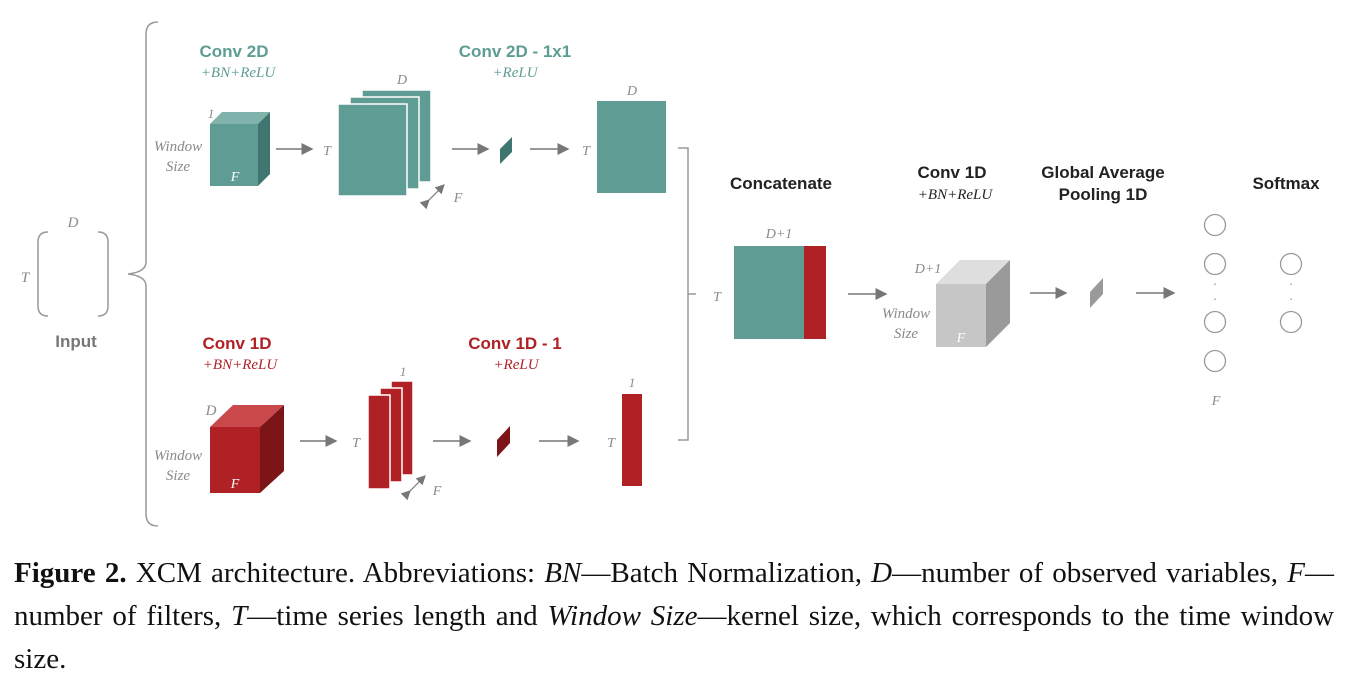 The height and width of the screenshot is (690, 1355). I want to click on input-left-bracket, so click(43, 274).